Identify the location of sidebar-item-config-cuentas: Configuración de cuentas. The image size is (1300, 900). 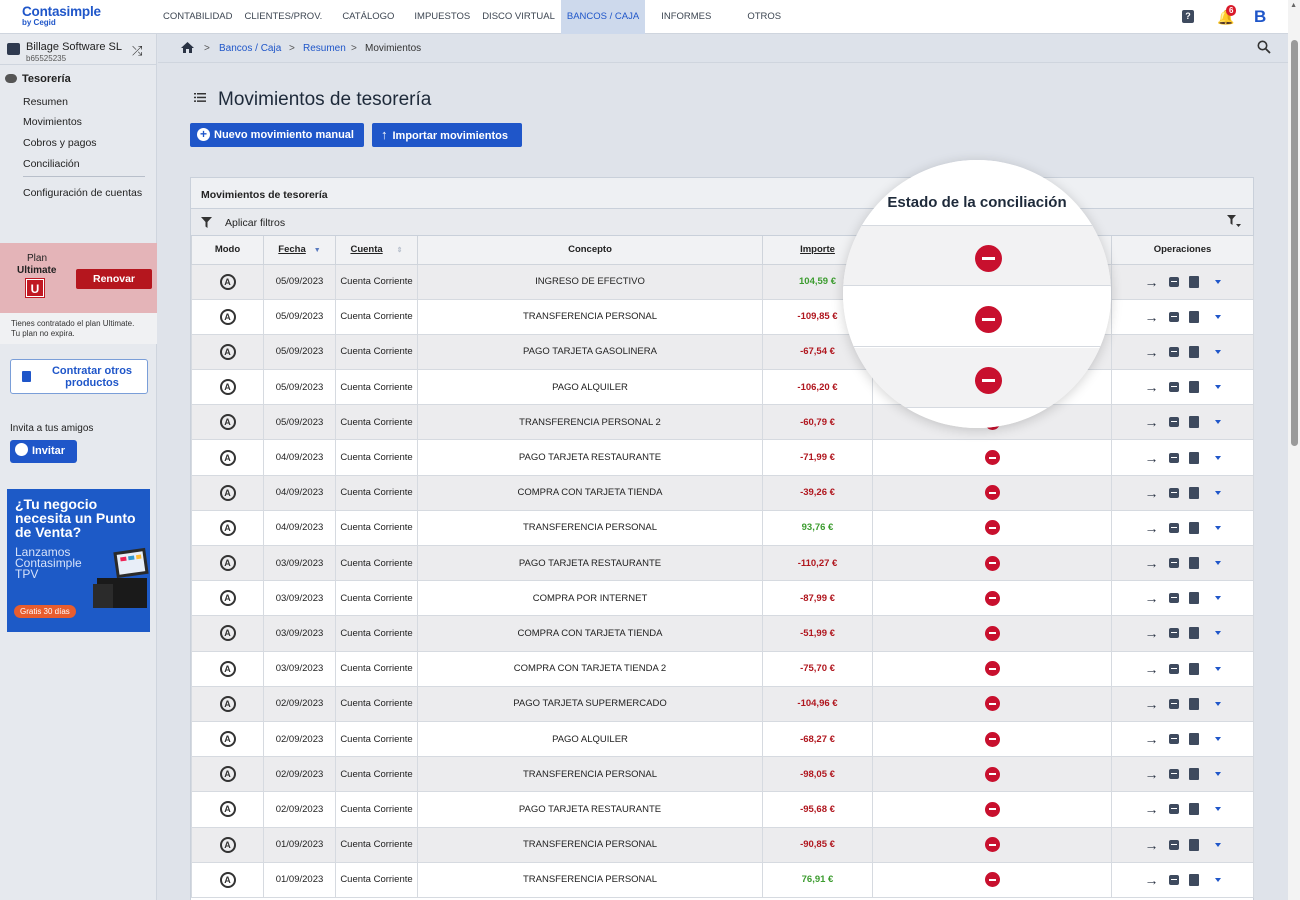
(83, 193).